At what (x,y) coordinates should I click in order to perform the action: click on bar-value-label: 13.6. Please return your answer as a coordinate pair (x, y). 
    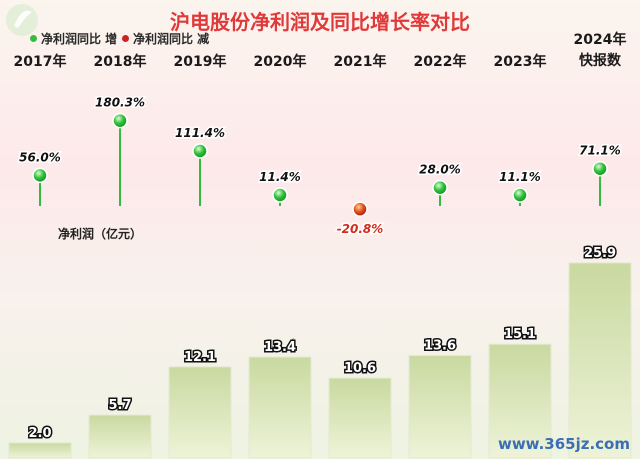
    Looking at the image, I should click on (440, 346).